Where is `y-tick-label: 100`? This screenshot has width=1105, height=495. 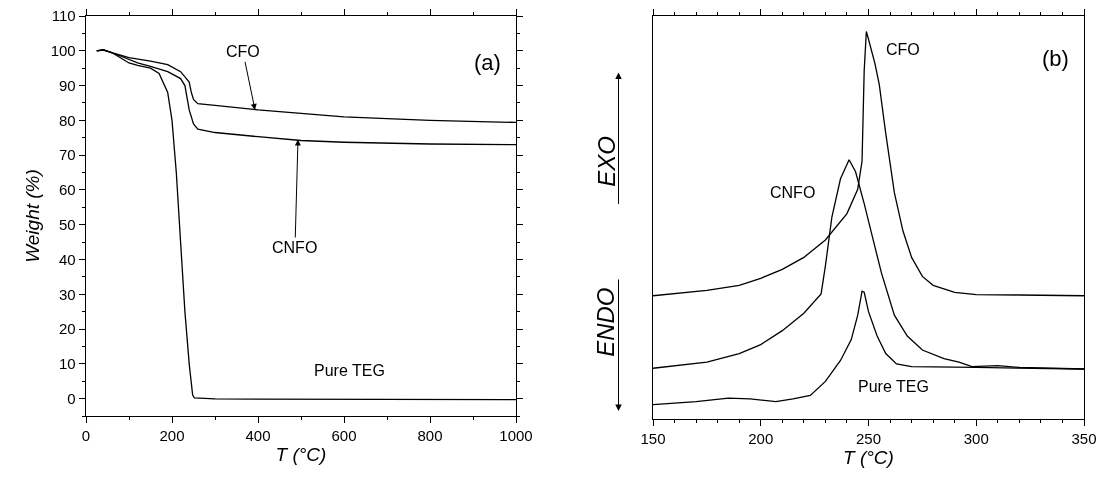
y-tick-label: 100 is located at coordinates (63, 51).